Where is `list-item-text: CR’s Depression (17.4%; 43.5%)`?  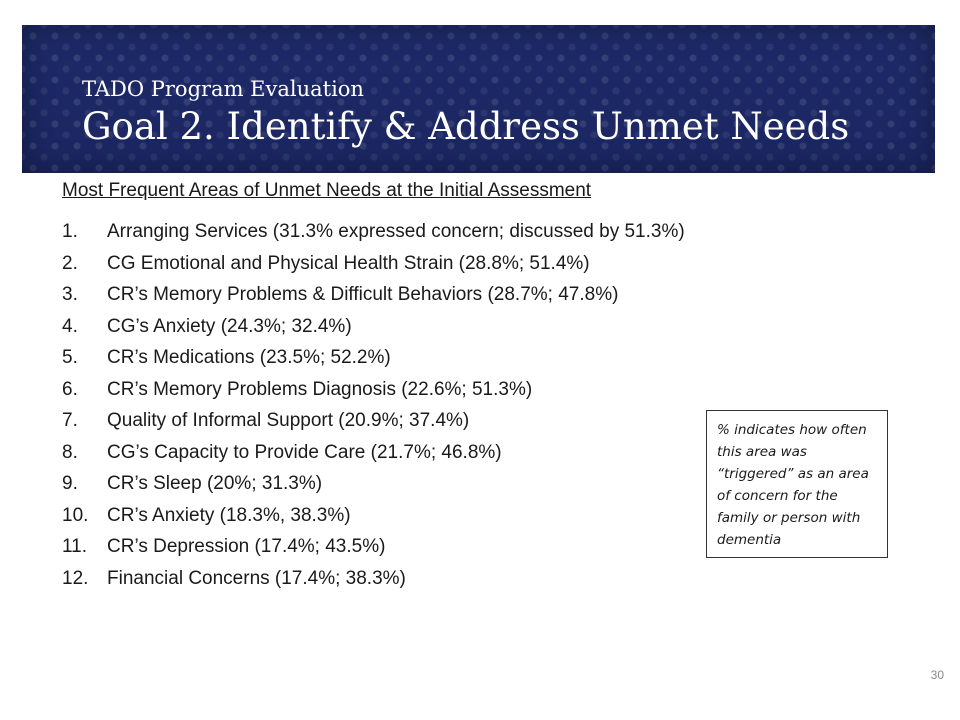
list-item-text: CR’s Depression (17.4%; 43.5%) is located at coordinates (246, 546).